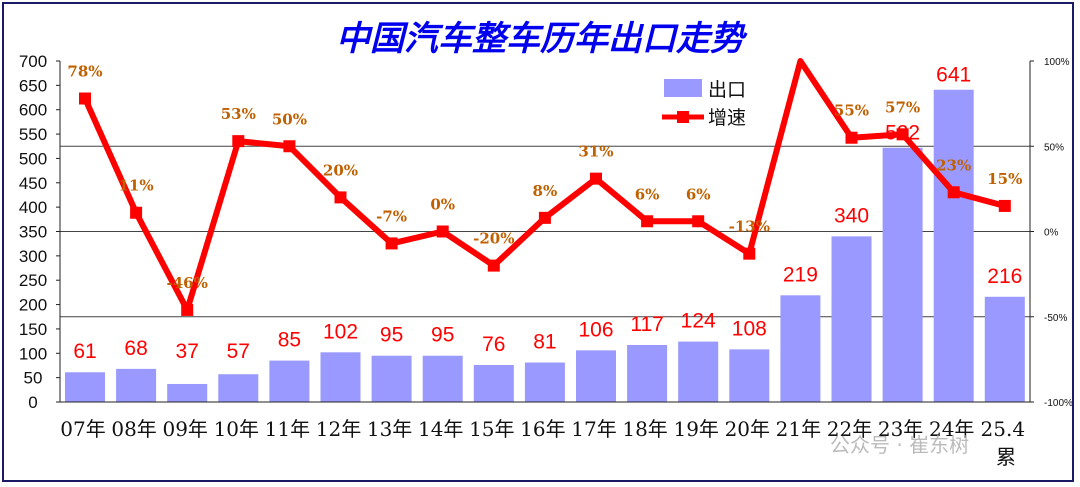 The image size is (1080, 487). I want to click on bar-value-label: 85, so click(289, 340).